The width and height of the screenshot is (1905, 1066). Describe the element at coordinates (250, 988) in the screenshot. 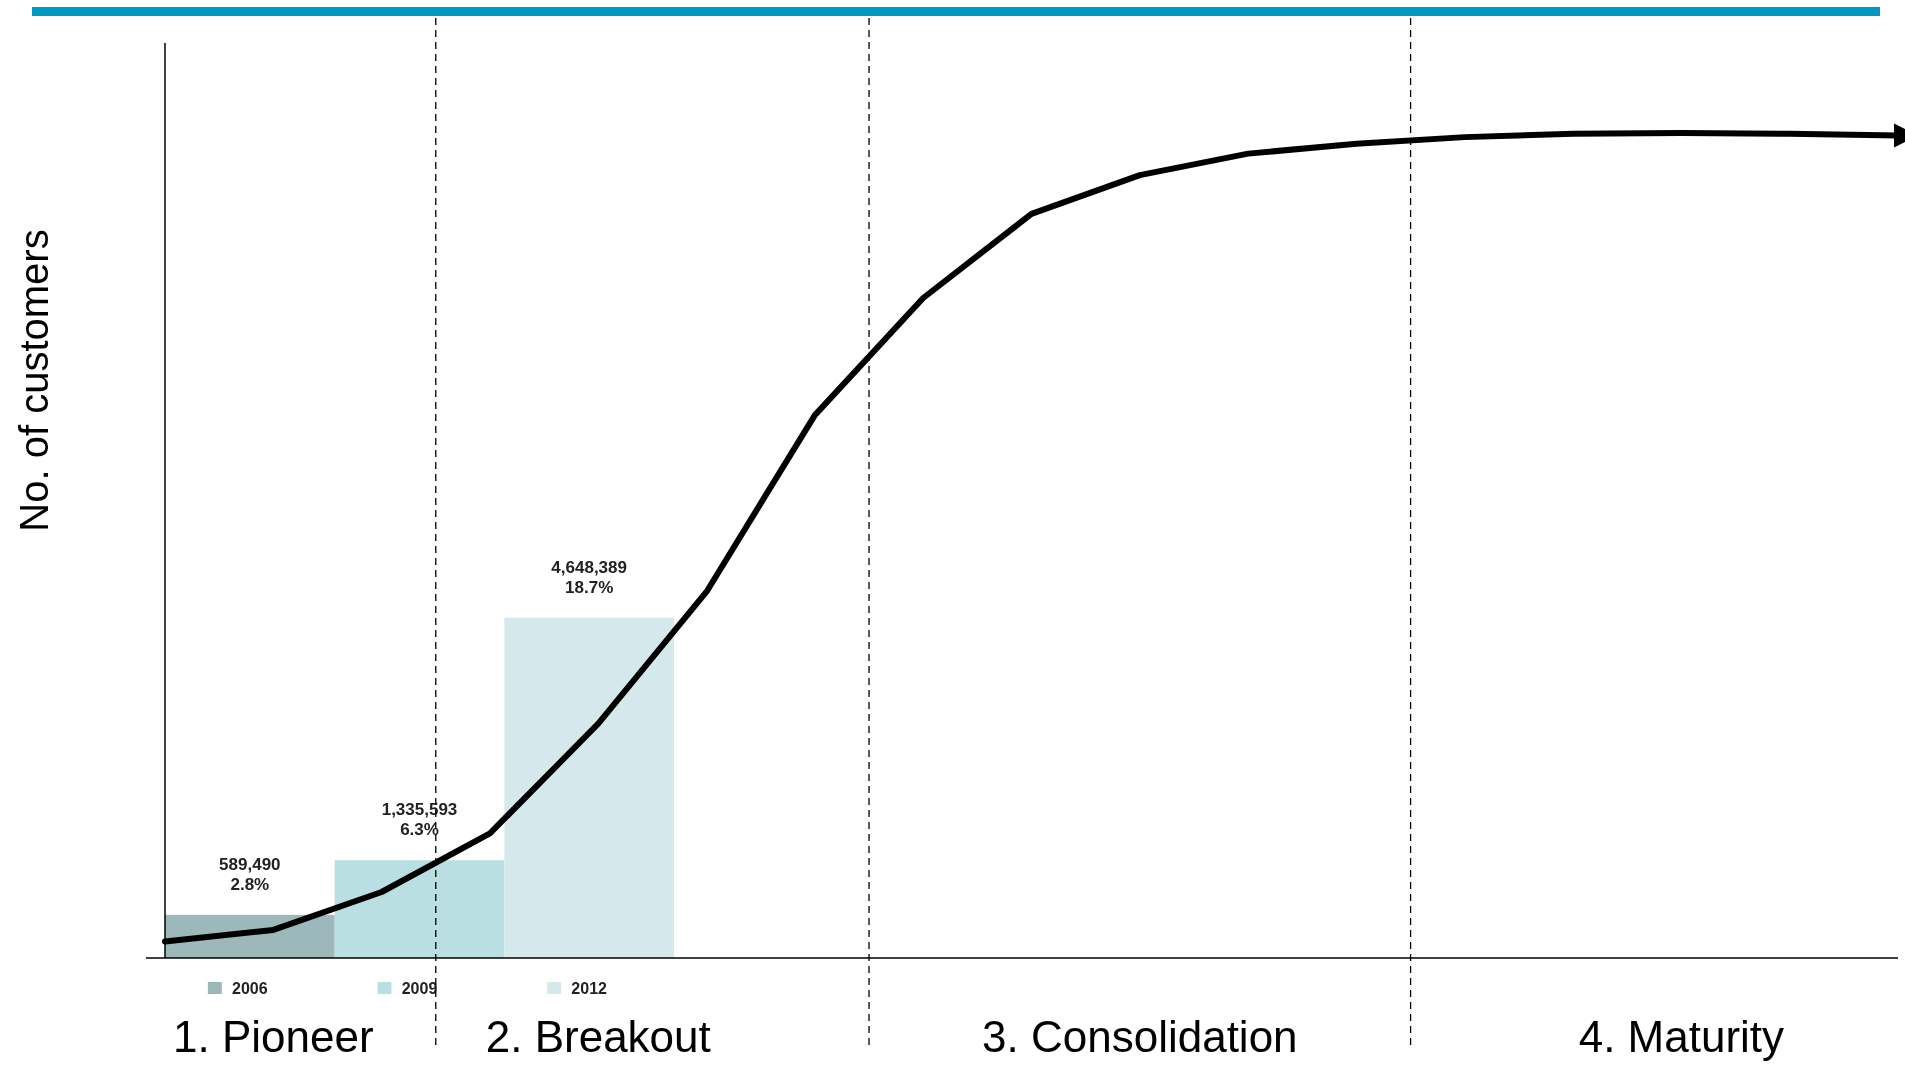

I see `x-tick-label: 2006` at that location.